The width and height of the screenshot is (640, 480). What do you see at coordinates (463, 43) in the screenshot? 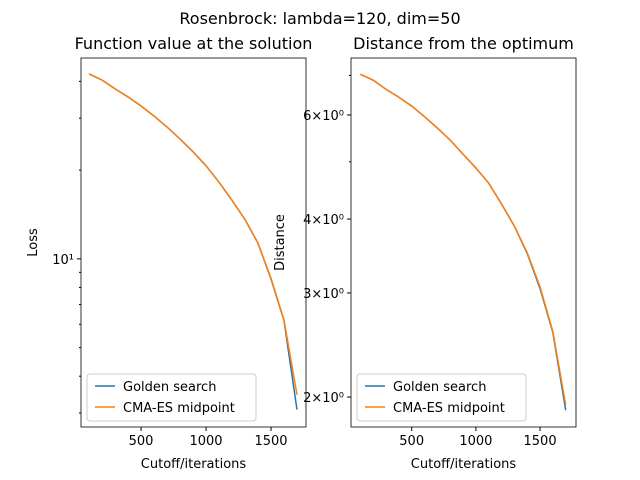
I see `axes-title: Distance from the optimum` at bounding box center [463, 43].